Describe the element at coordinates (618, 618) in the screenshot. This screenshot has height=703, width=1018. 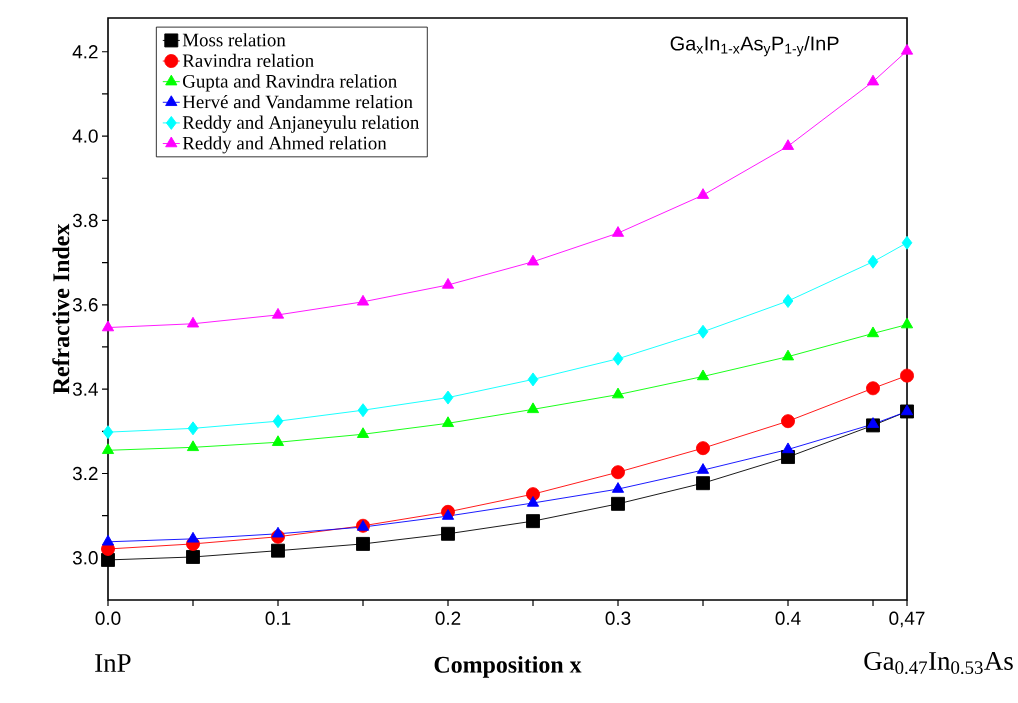
I see `x-tick-label: 0.3` at that location.